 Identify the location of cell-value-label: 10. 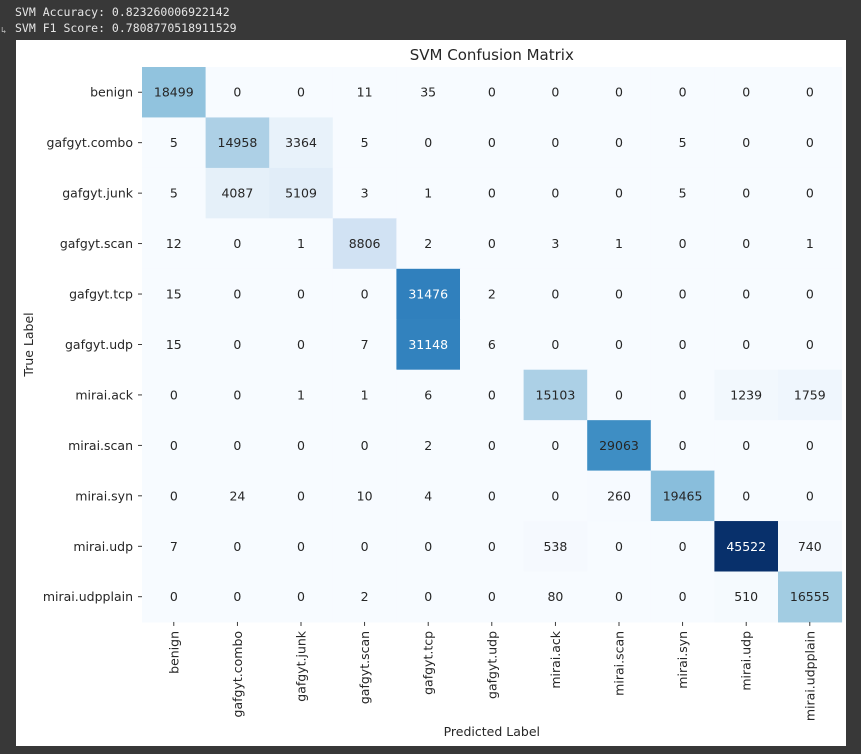
(365, 495).